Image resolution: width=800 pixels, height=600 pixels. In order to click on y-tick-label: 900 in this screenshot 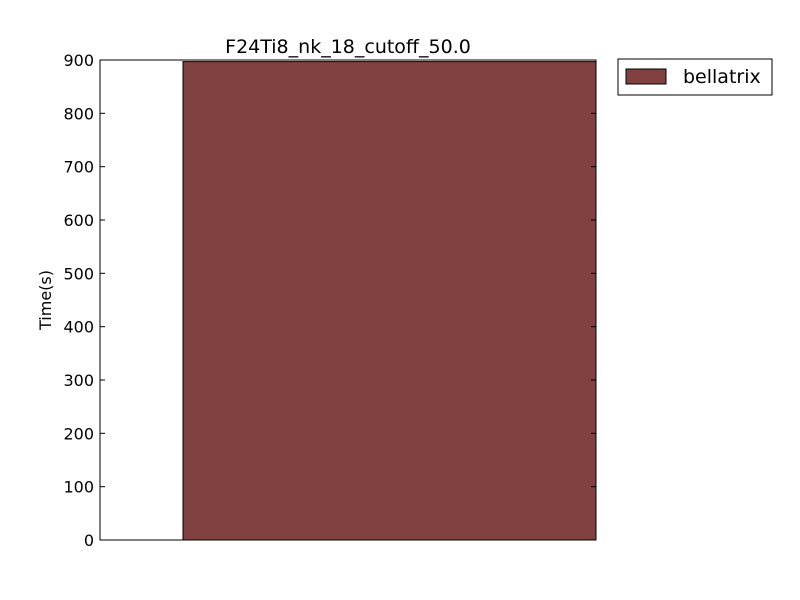, I will do `click(78, 60)`.